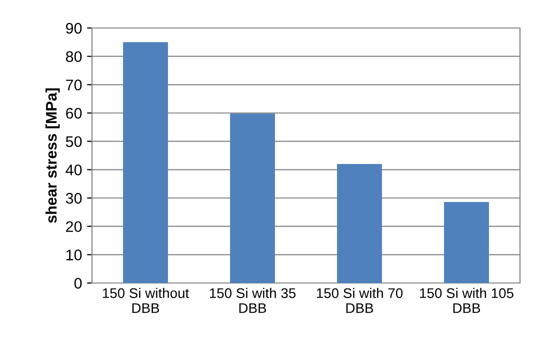 The height and width of the screenshot is (354, 549). What do you see at coordinates (253, 300) in the screenshot?
I see `x-tick-label: 150 Si with 35 DBB` at bounding box center [253, 300].